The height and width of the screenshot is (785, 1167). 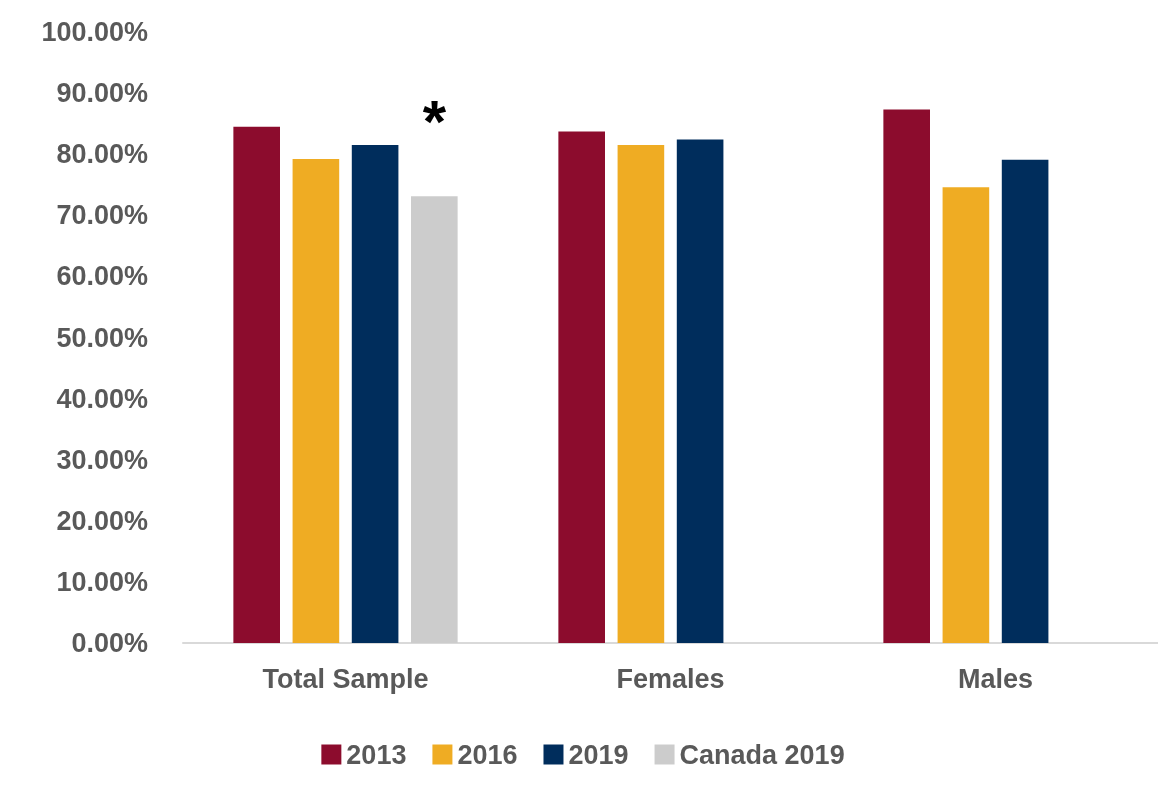 I want to click on annotation: *, so click(x=434, y=121).